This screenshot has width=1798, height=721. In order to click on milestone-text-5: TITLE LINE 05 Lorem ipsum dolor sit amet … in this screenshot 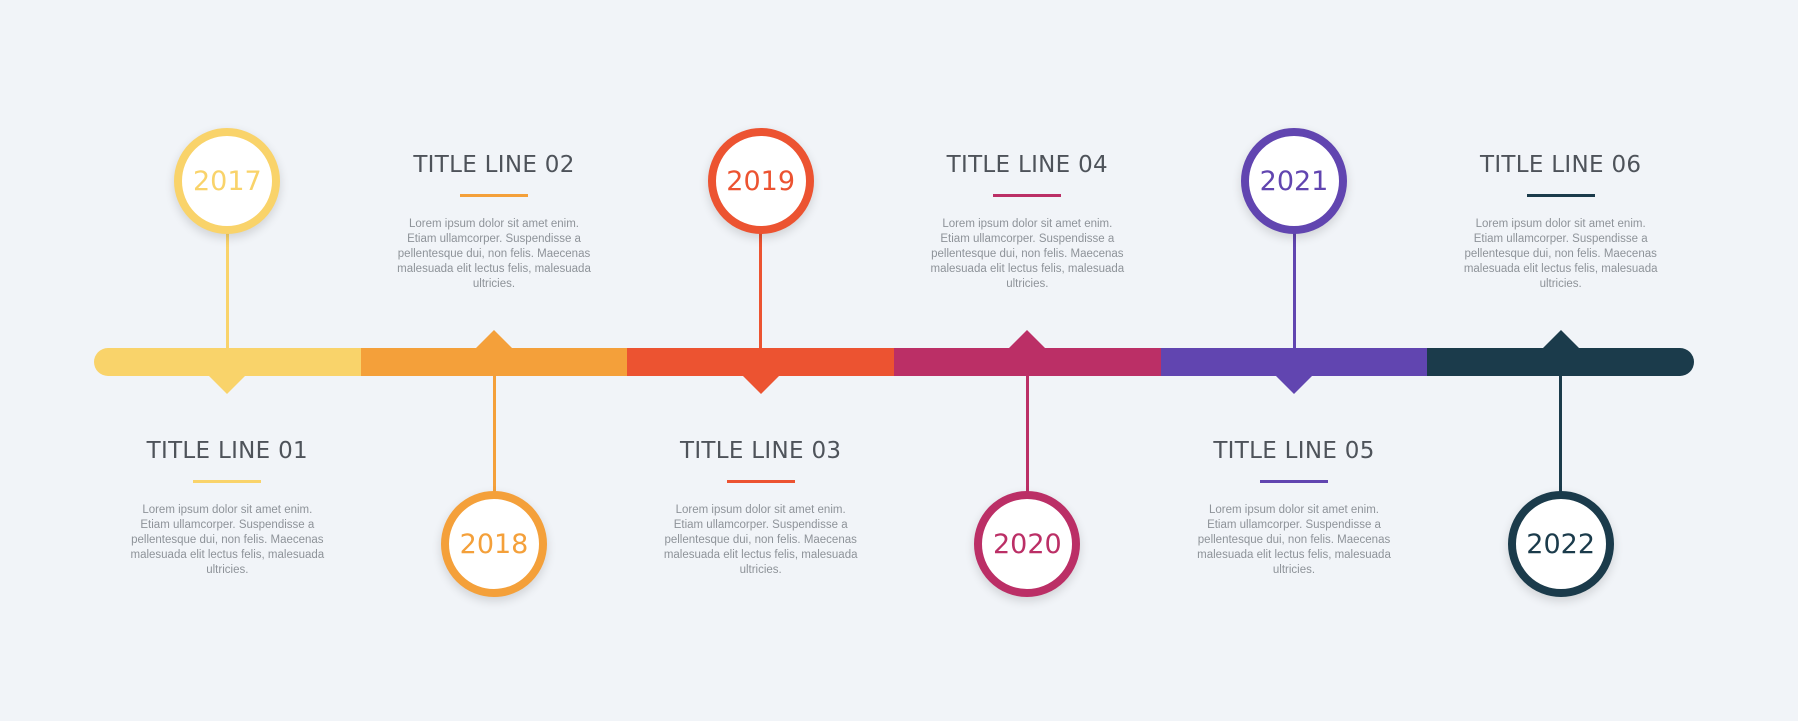, I will do `click(1294, 508)`.